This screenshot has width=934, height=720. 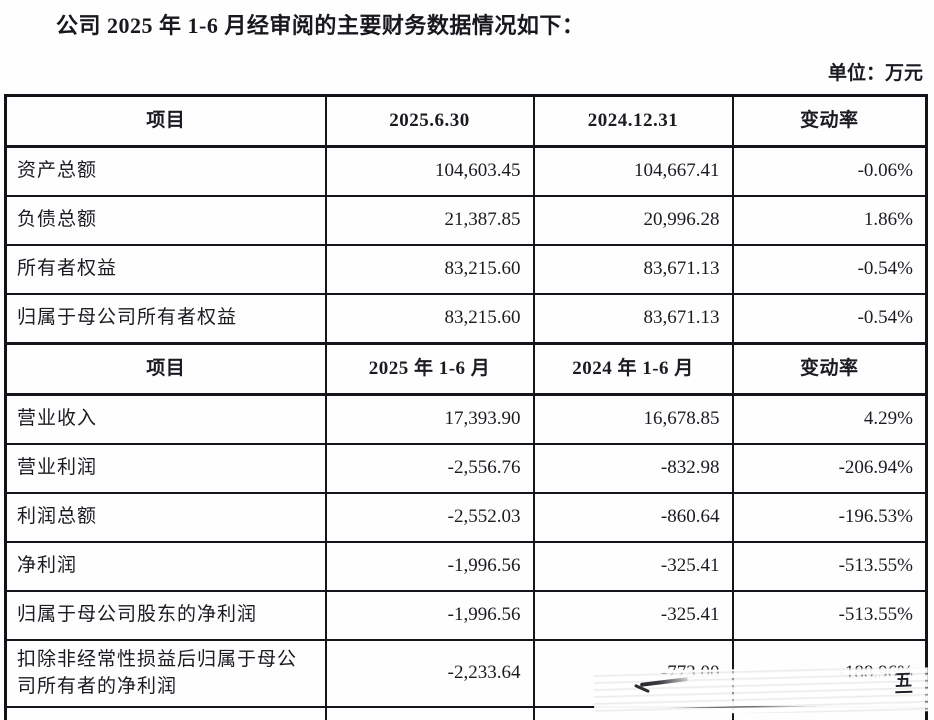 I want to click on header-period-2025: 2025 年 1-6 月, so click(x=429, y=369).